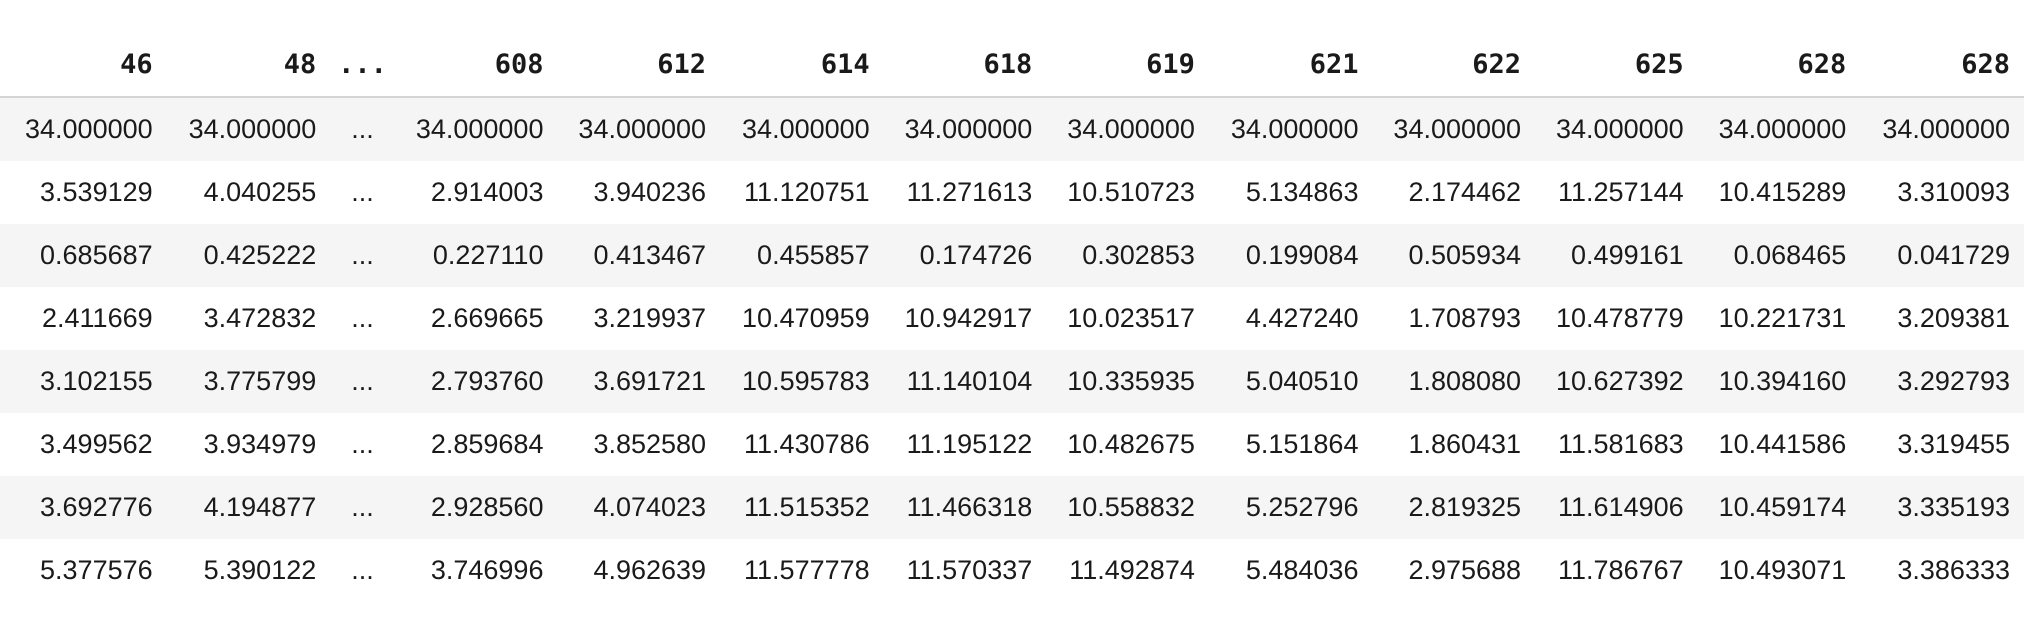 The width and height of the screenshot is (2024, 630). Describe the element at coordinates (1621, 507) in the screenshot. I see `table-cell: 11.614906` at that location.